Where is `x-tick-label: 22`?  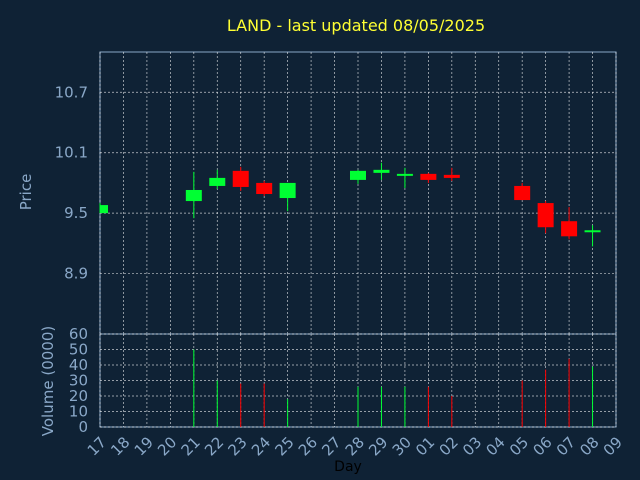 x-tick-label: 22 is located at coordinates (214, 446).